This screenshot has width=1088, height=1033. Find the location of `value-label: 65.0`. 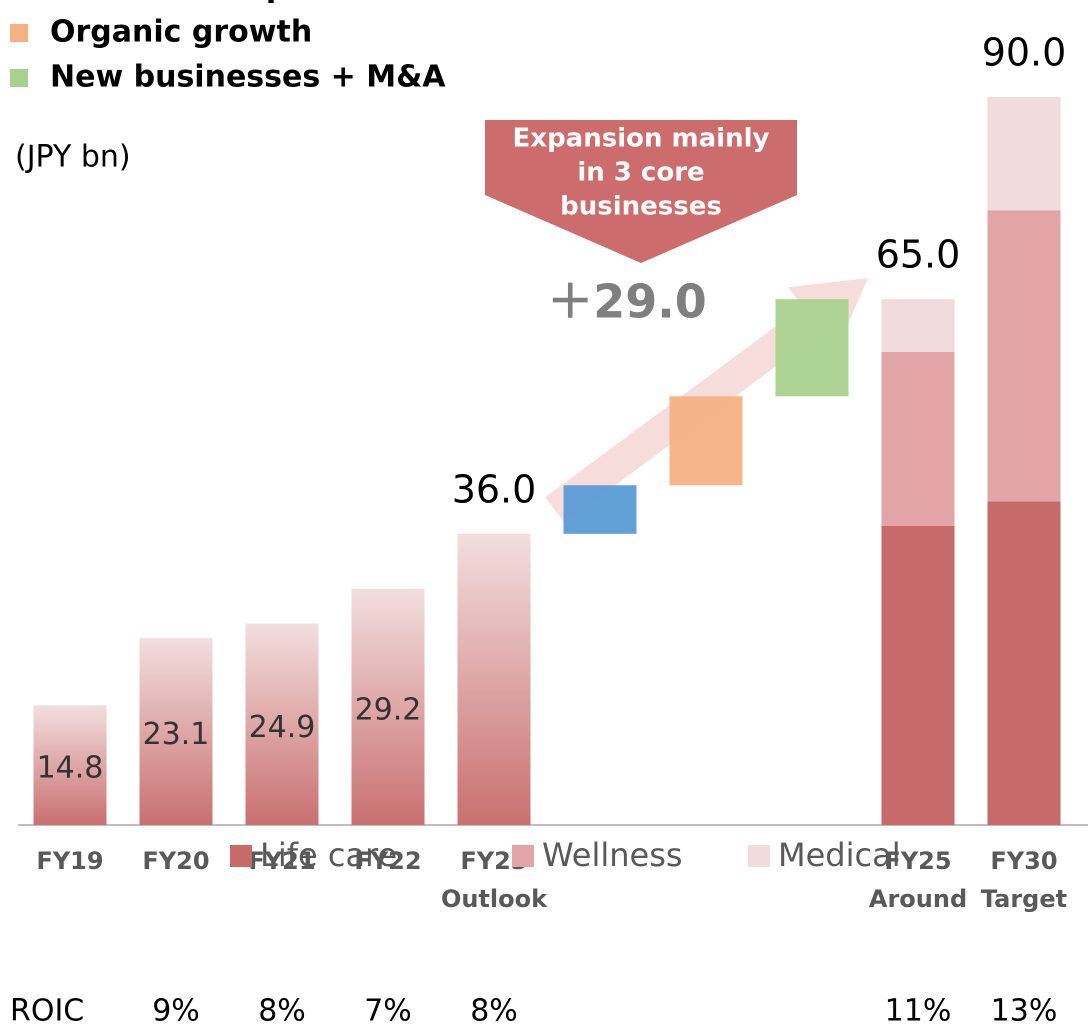

value-label: 65.0 is located at coordinates (918, 255).